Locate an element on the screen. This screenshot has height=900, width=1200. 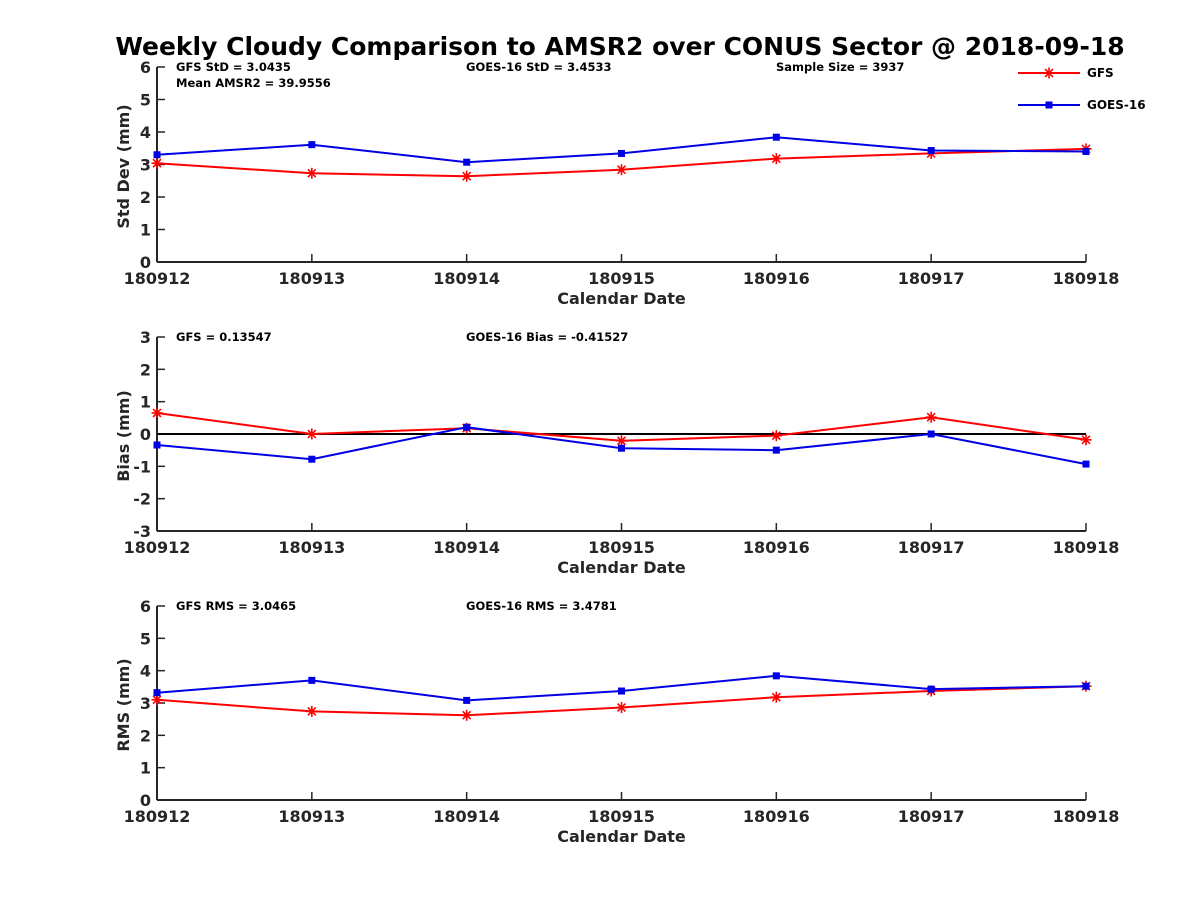
y-tick-label: -3 is located at coordinates (142, 531).